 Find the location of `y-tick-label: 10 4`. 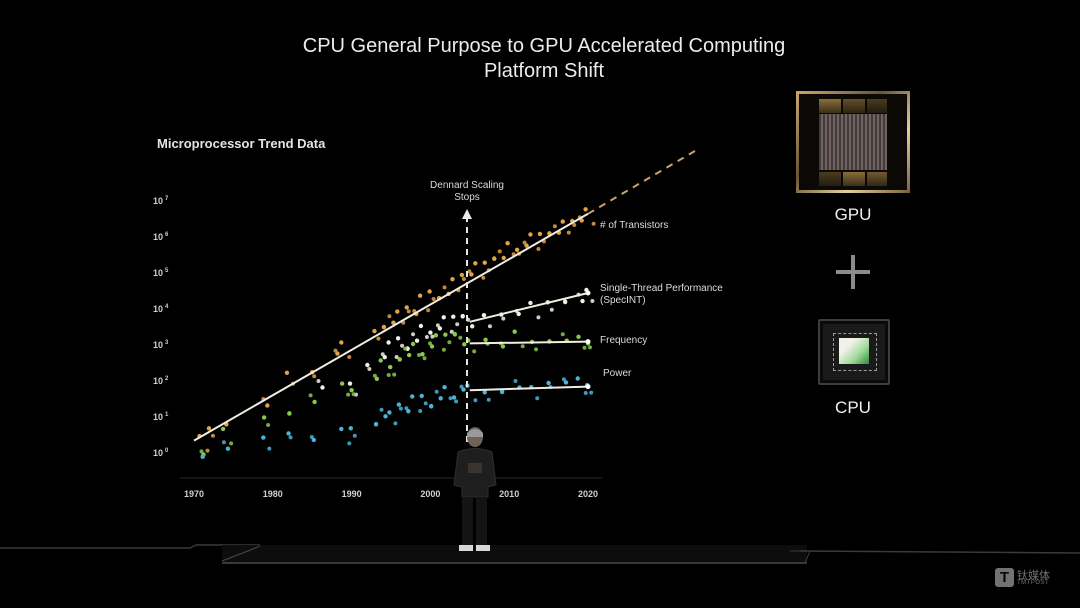

y-tick-label: 10 4 is located at coordinates (161, 309).